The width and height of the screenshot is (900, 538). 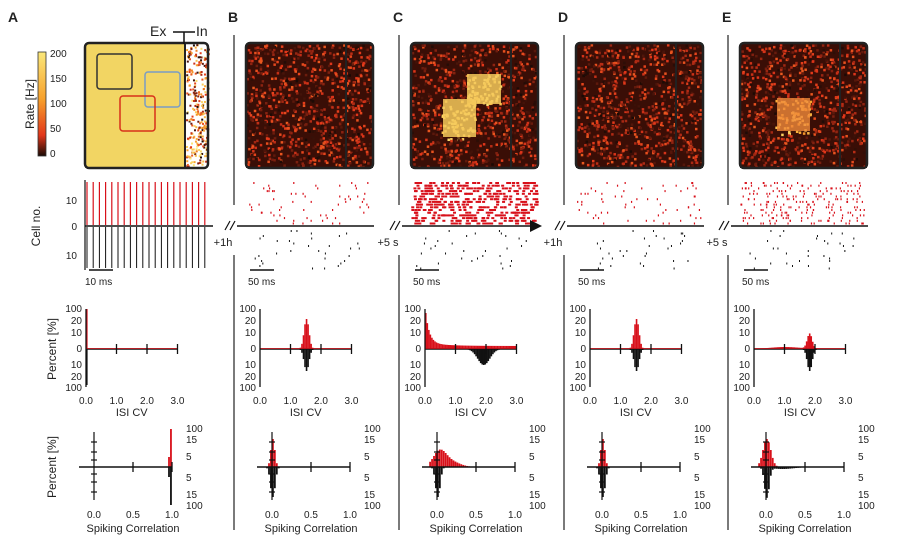 What do you see at coordinates (456, 401) in the screenshot?
I see `isi-xtick: 1.0` at bounding box center [456, 401].